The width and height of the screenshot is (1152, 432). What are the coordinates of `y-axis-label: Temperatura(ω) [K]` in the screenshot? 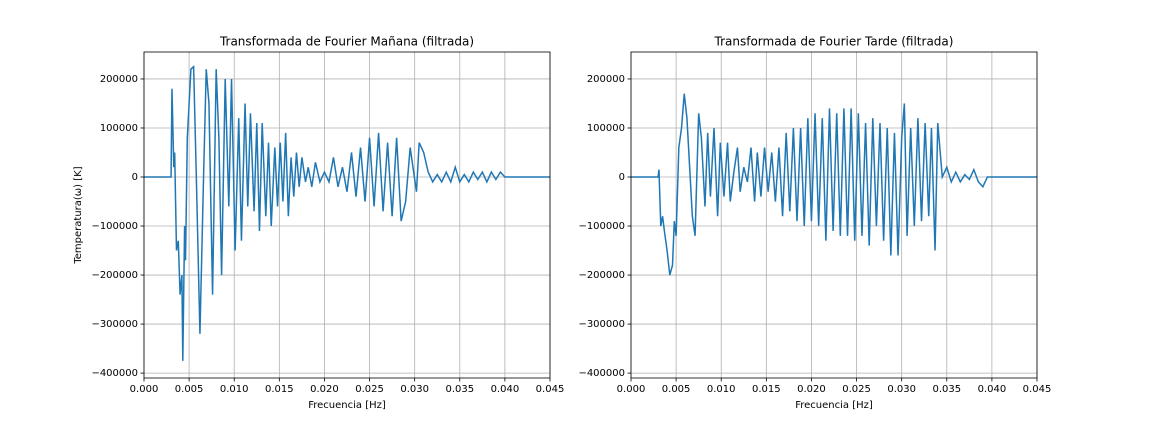 It's located at (78, 215).